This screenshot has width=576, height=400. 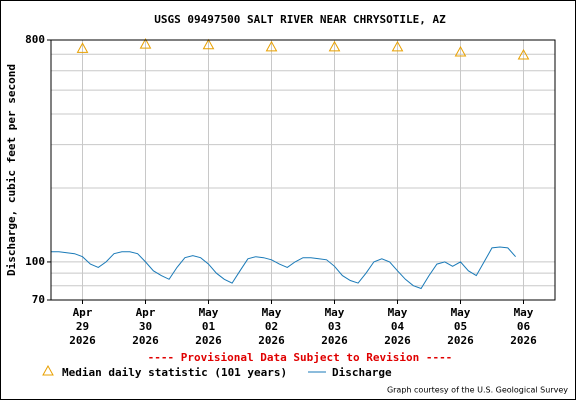 What do you see at coordinates (283, 268) in the screenshot?
I see `discharge-line` at bounding box center [283, 268].